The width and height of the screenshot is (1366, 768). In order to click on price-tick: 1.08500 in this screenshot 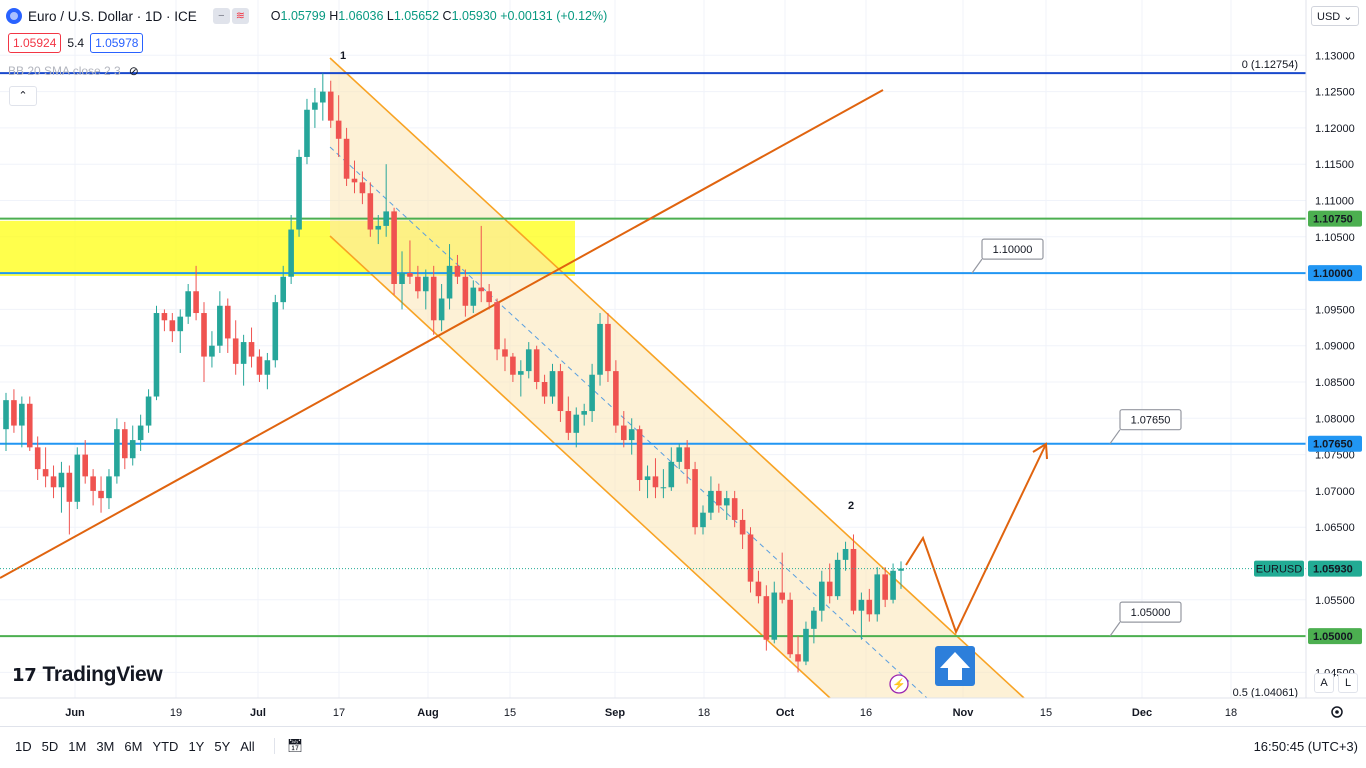, I will do `click(1335, 383)`.